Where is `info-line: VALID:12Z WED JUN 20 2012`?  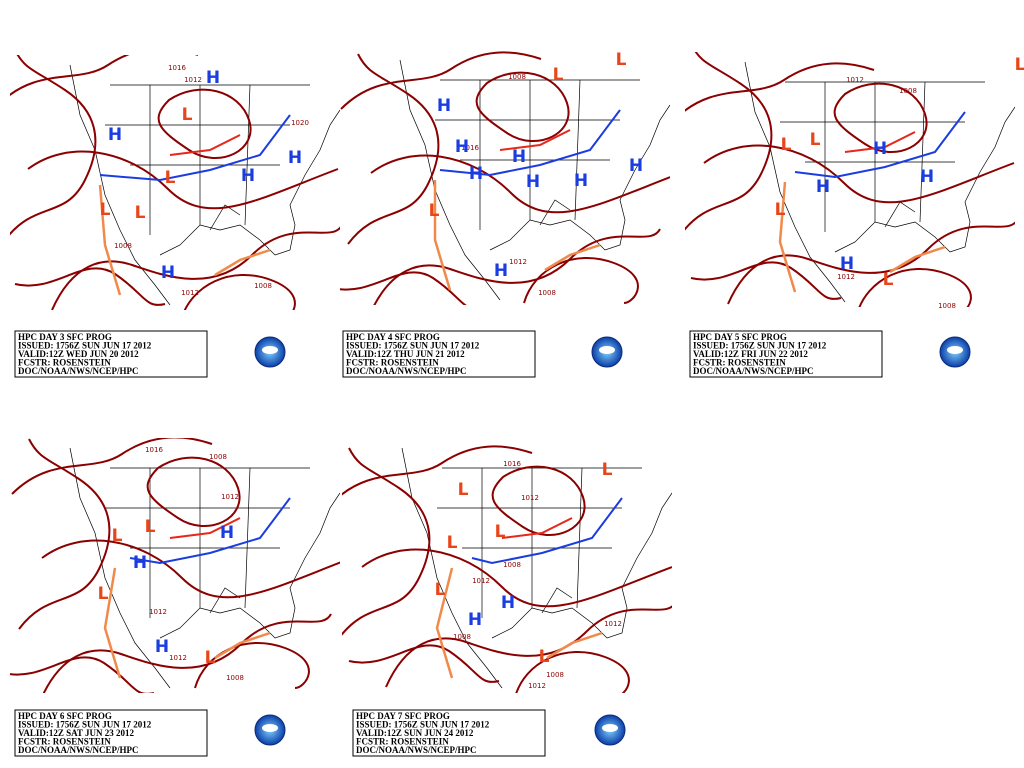 info-line: VALID:12Z WED JUN 20 2012 is located at coordinates (78, 354).